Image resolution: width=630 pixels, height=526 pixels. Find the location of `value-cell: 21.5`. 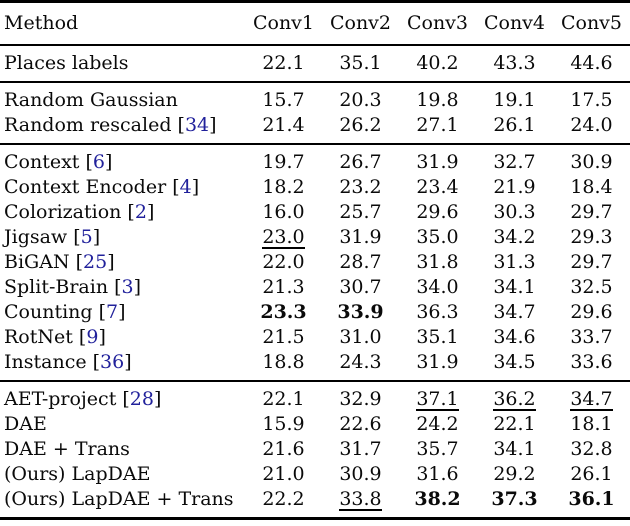

value-cell: 21.5 is located at coordinates (283, 337).